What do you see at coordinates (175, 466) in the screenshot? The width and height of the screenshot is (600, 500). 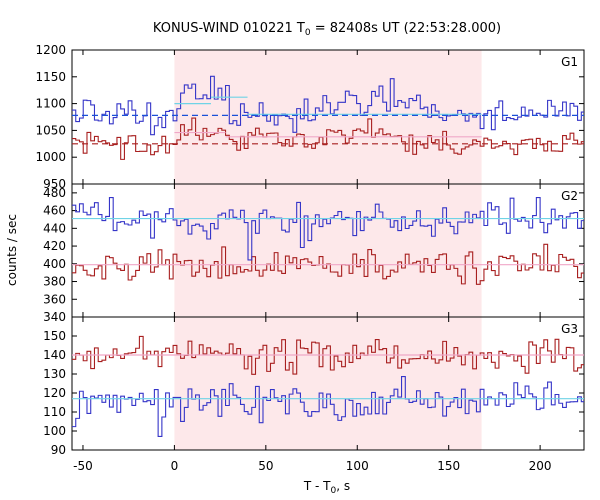 I see `x-tick-label: 0` at bounding box center [175, 466].